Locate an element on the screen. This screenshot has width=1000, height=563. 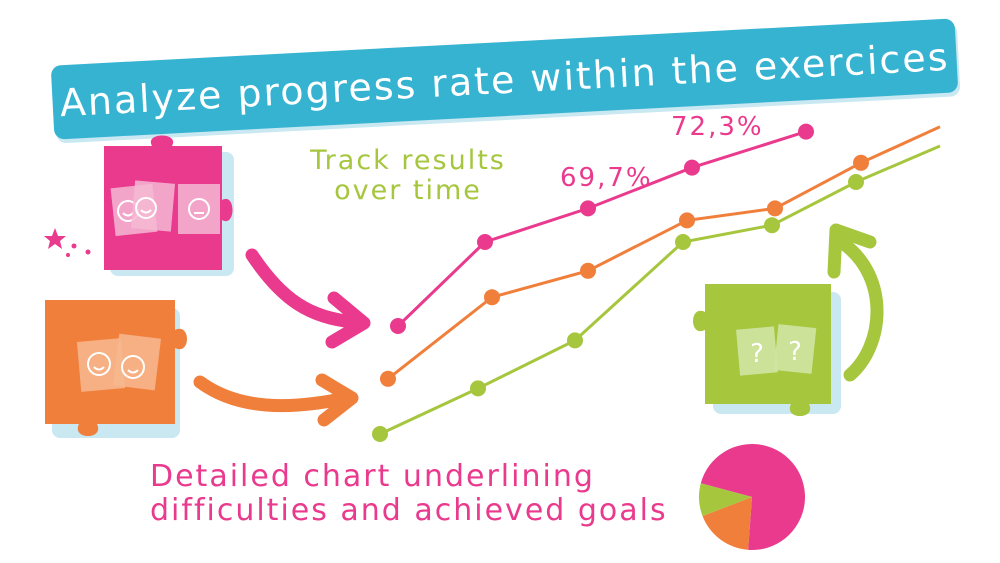
value-label-69-7: 69,7% is located at coordinates (606, 178).